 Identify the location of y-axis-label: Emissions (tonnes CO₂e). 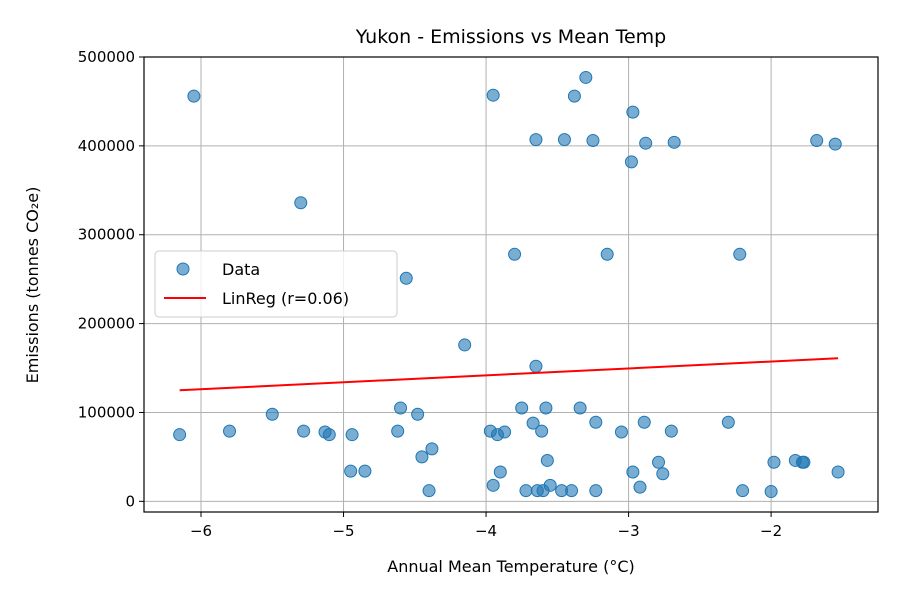
(32, 285).